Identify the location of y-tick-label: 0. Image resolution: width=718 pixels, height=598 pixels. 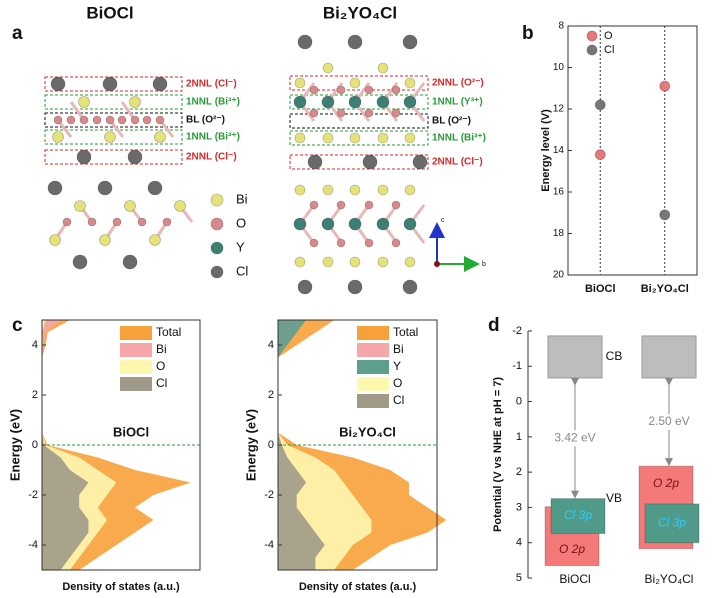
(271, 445).